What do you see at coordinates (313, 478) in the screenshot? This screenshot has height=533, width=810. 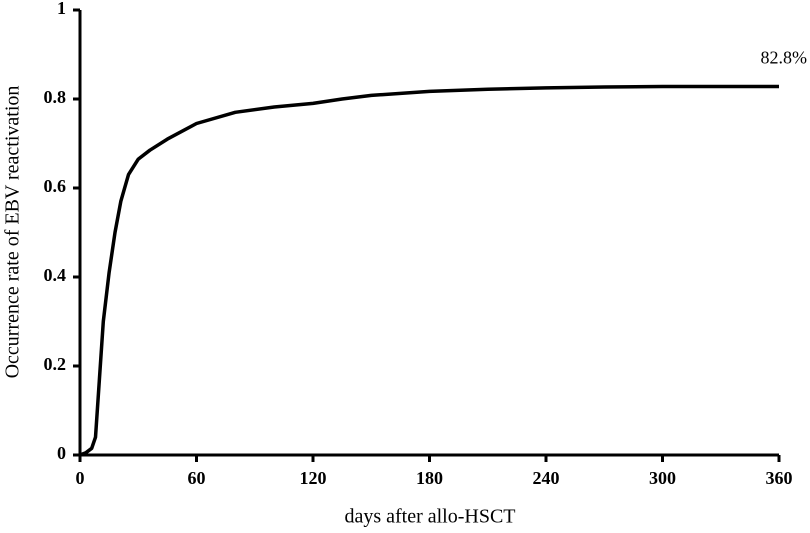 I see `x-tick-label: 120` at bounding box center [313, 478].